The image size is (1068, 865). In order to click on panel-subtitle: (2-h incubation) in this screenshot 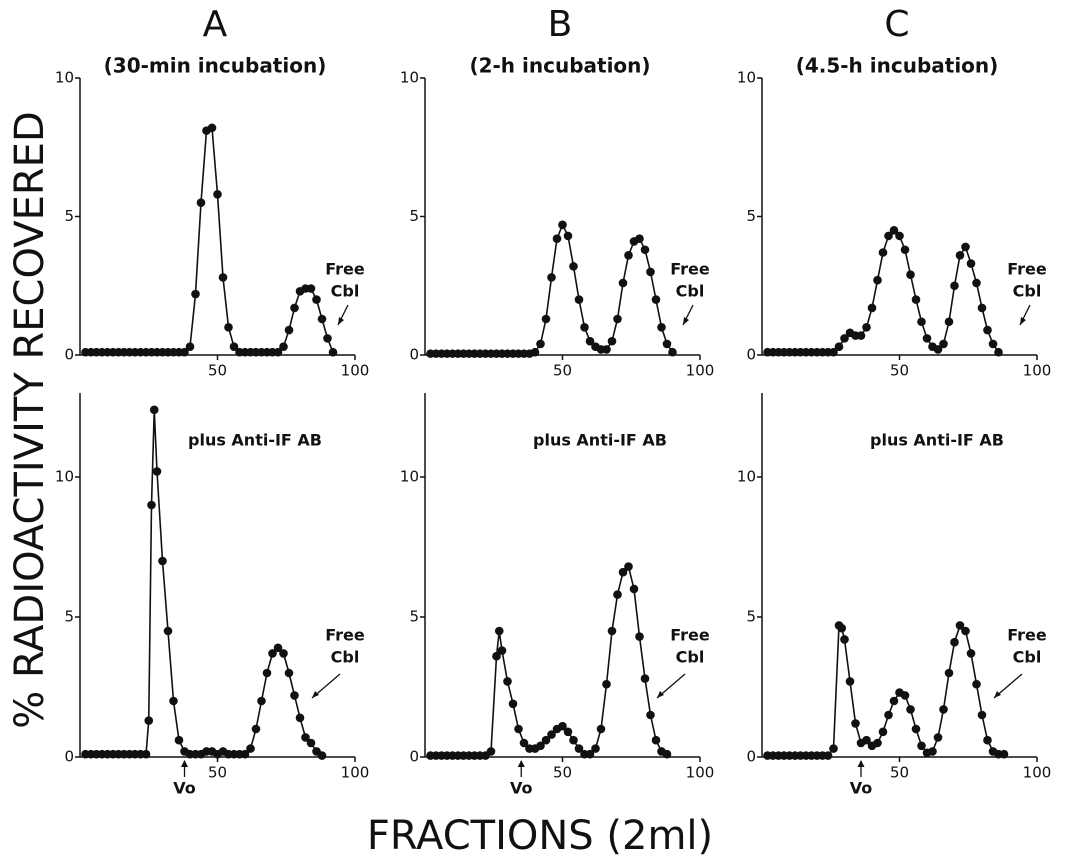, I will do `click(559, 66)`.